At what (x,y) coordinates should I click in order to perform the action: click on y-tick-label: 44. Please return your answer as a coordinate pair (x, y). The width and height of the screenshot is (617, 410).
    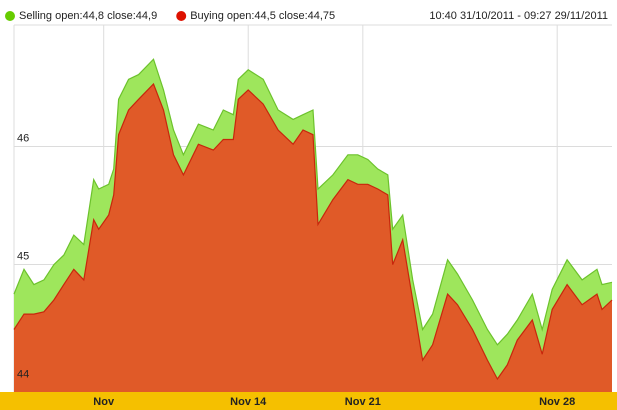
    Looking at the image, I should click on (23, 374).